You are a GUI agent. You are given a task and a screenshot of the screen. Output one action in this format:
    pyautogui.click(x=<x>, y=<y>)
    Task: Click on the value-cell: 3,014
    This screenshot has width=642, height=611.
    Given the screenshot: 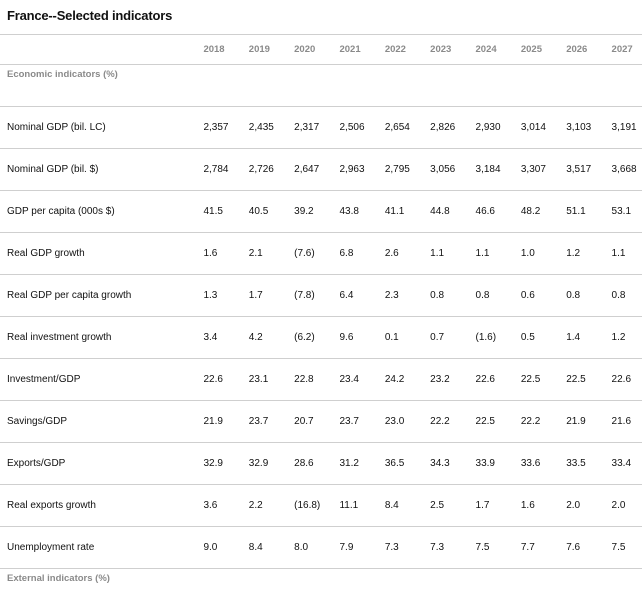 What is the action you would take?
    pyautogui.click(x=528, y=127)
    